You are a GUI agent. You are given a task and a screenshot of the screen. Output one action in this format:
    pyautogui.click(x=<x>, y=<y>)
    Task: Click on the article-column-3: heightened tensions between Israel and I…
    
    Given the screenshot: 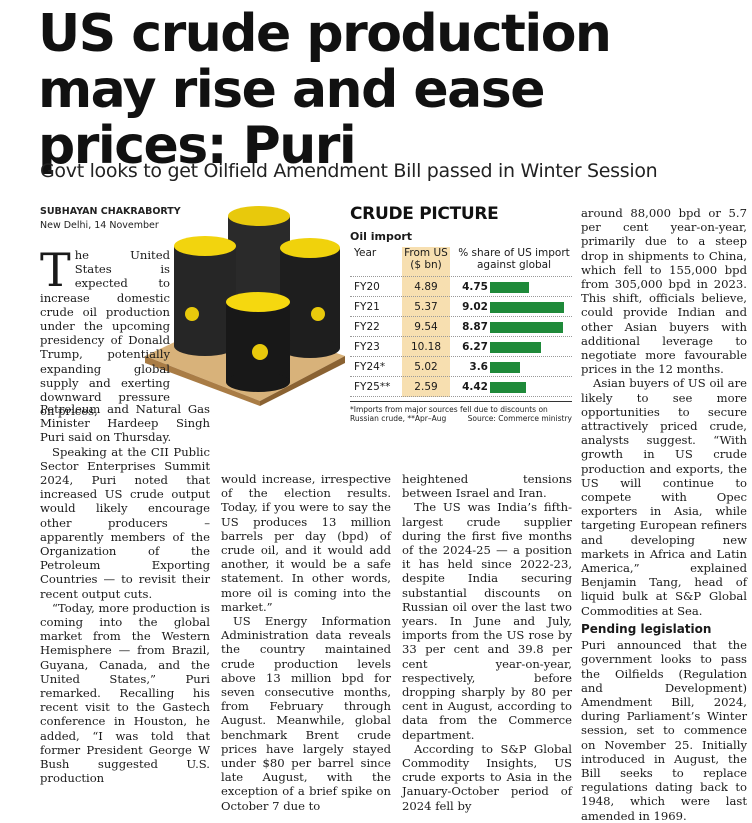 What is the action you would take?
    pyautogui.click(x=487, y=642)
    